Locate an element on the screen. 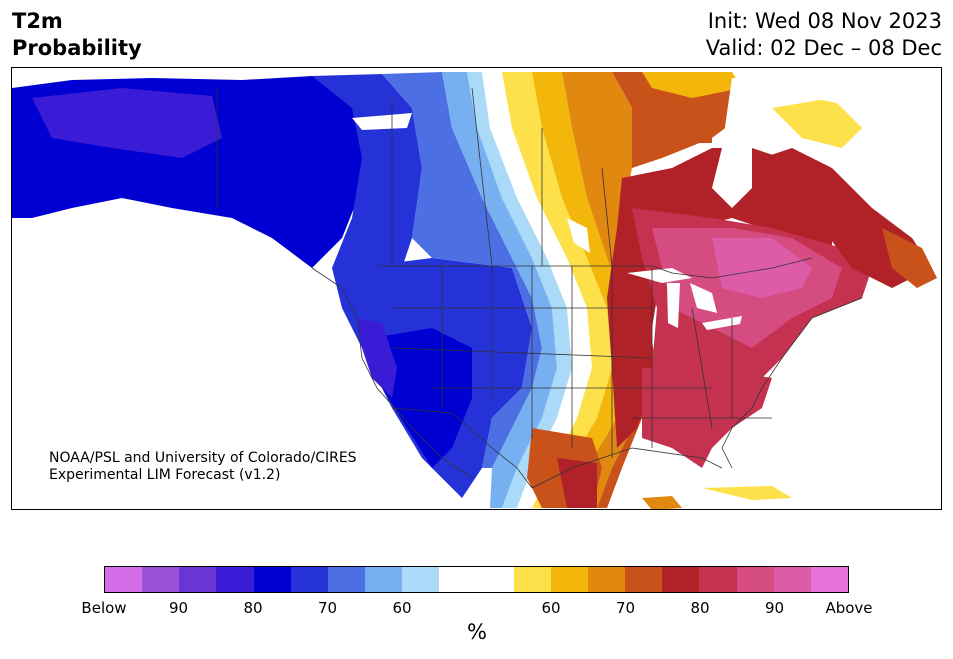  warm-region-labrador is located at coordinates (909, 258).